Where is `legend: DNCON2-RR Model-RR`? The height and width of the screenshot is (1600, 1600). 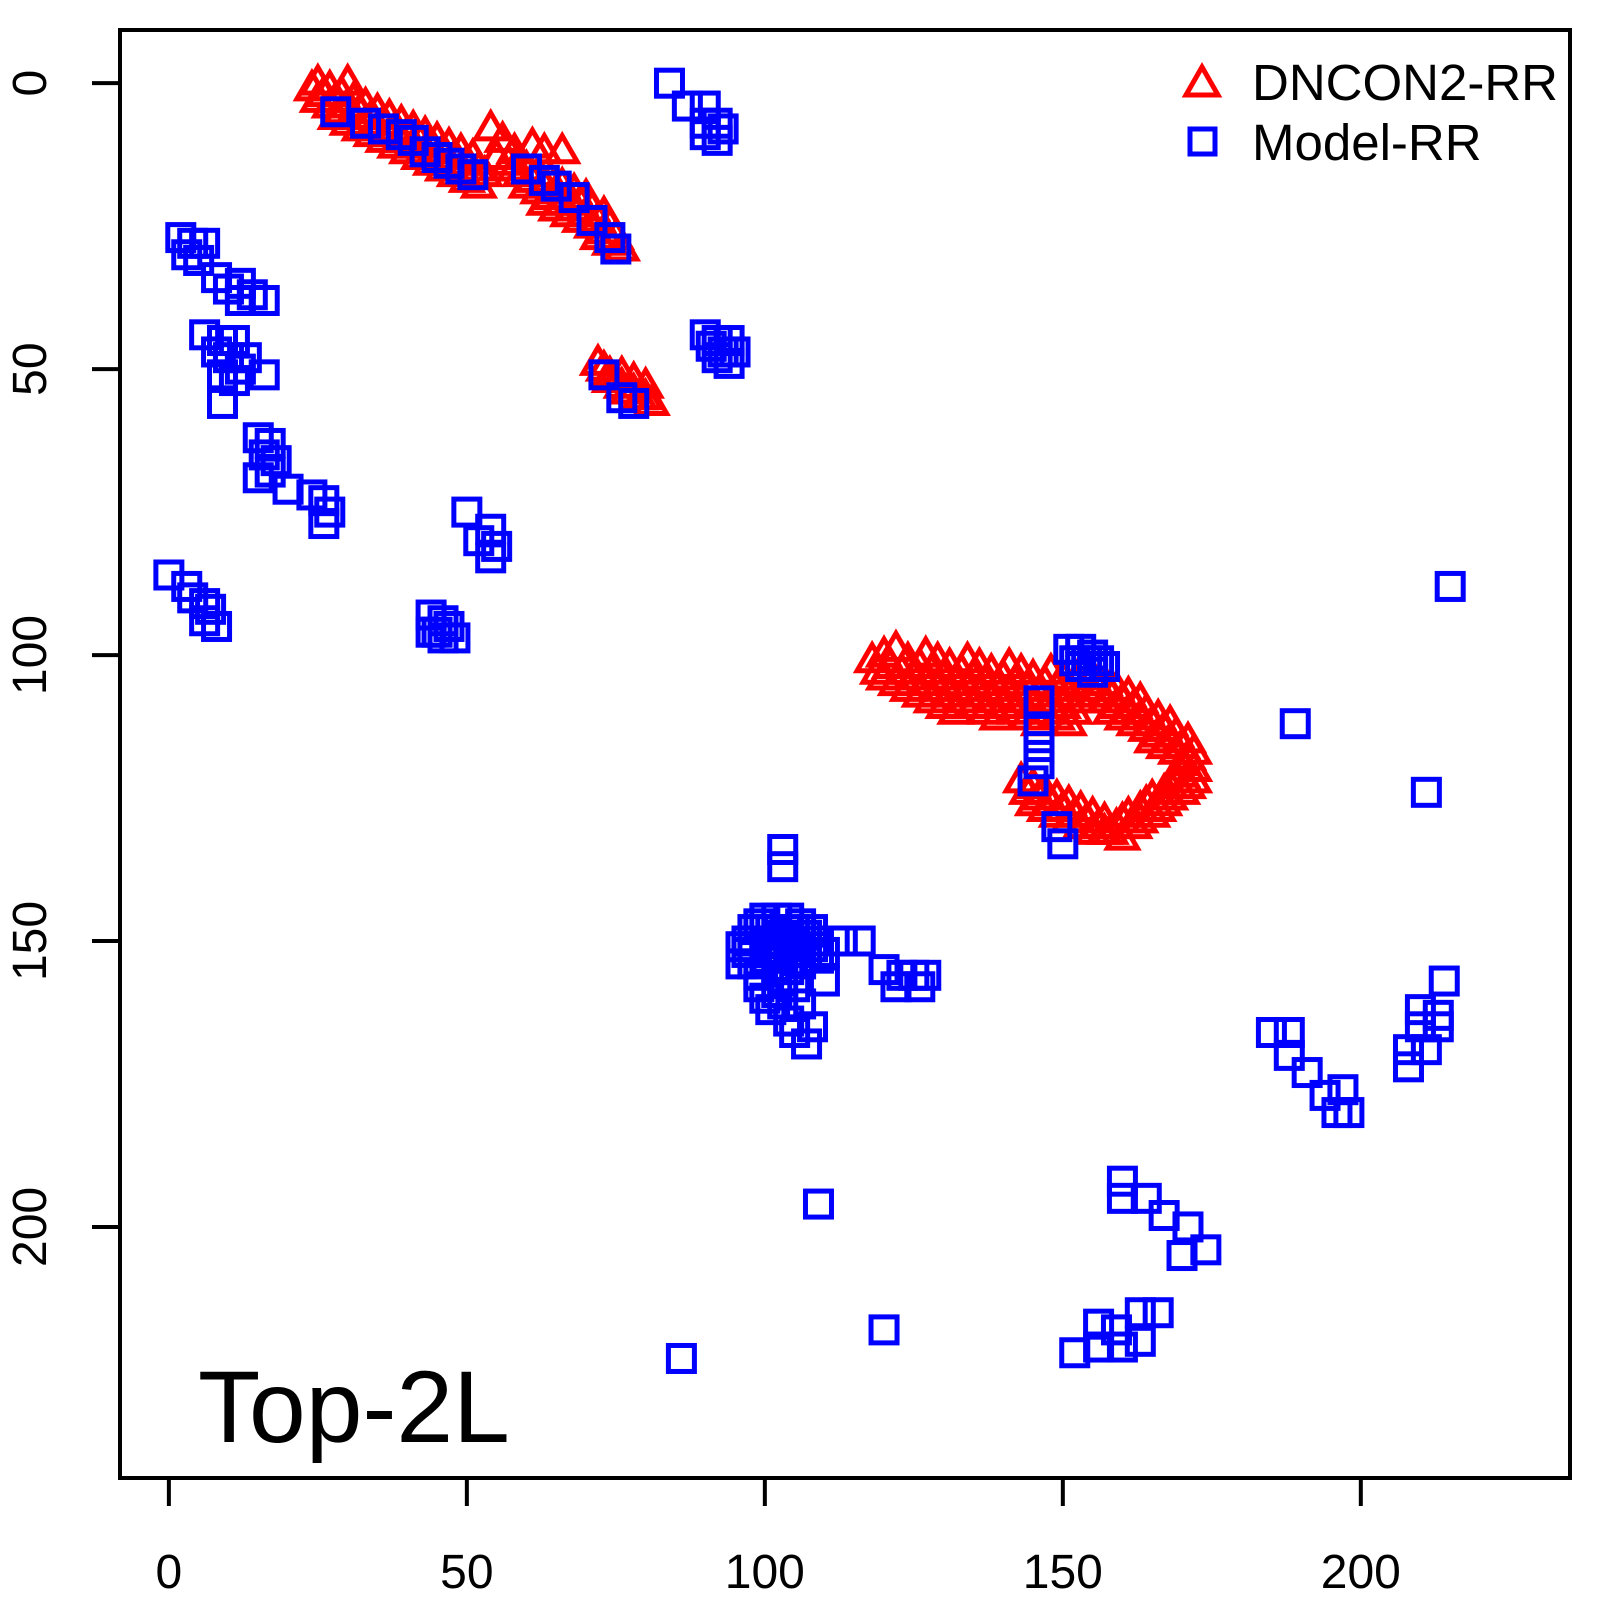
legend: DNCON2-RR Model-RR is located at coordinates (1368, 112).